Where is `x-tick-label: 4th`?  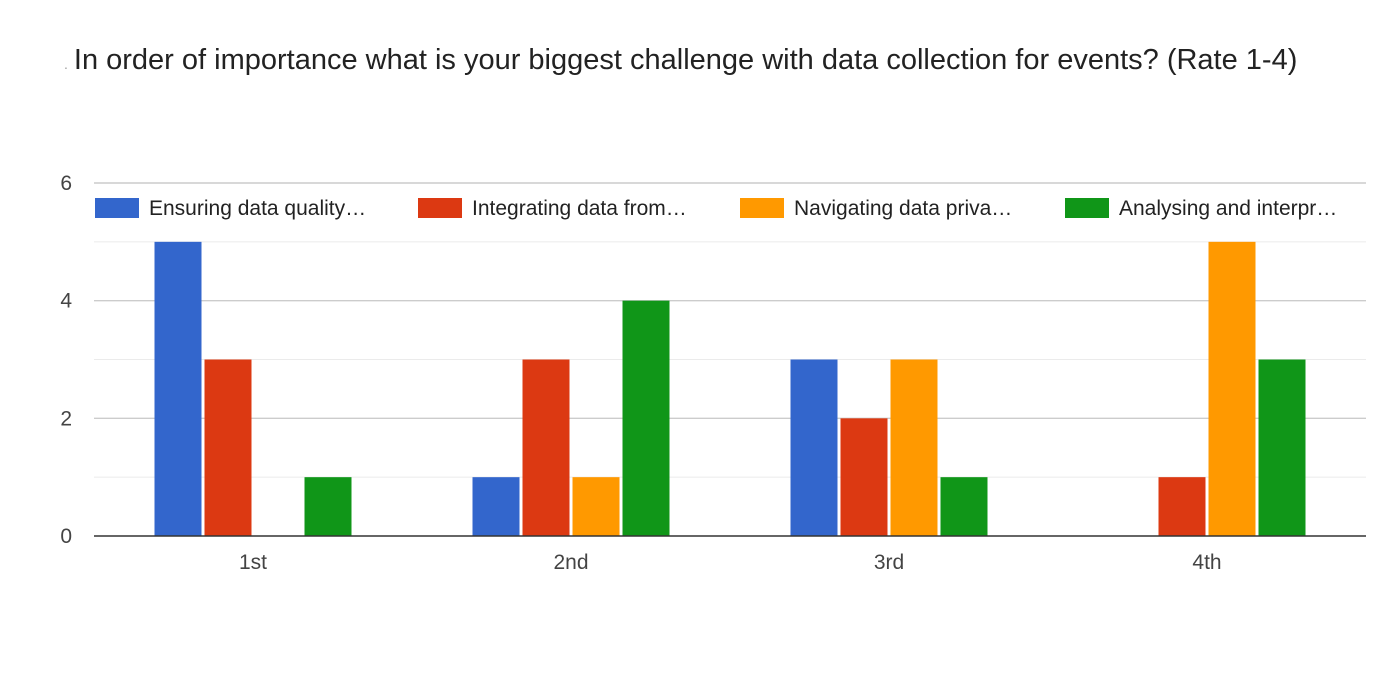 x-tick-label: 4th is located at coordinates (1206, 562).